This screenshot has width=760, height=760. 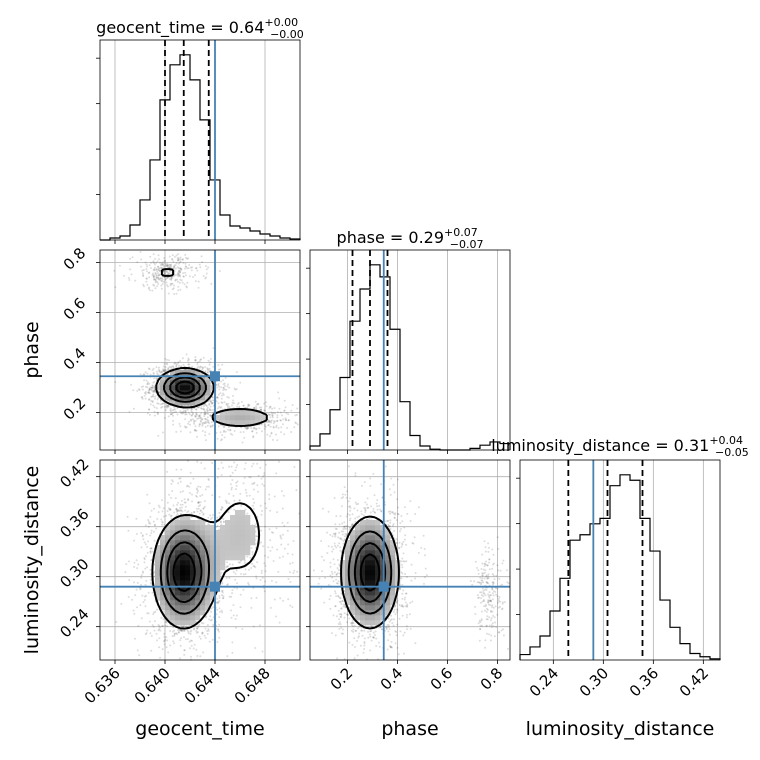 What do you see at coordinates (75, 309) in the screenshot?
I see `y-tick-label: 0.6` at bounding box center [75, 309].